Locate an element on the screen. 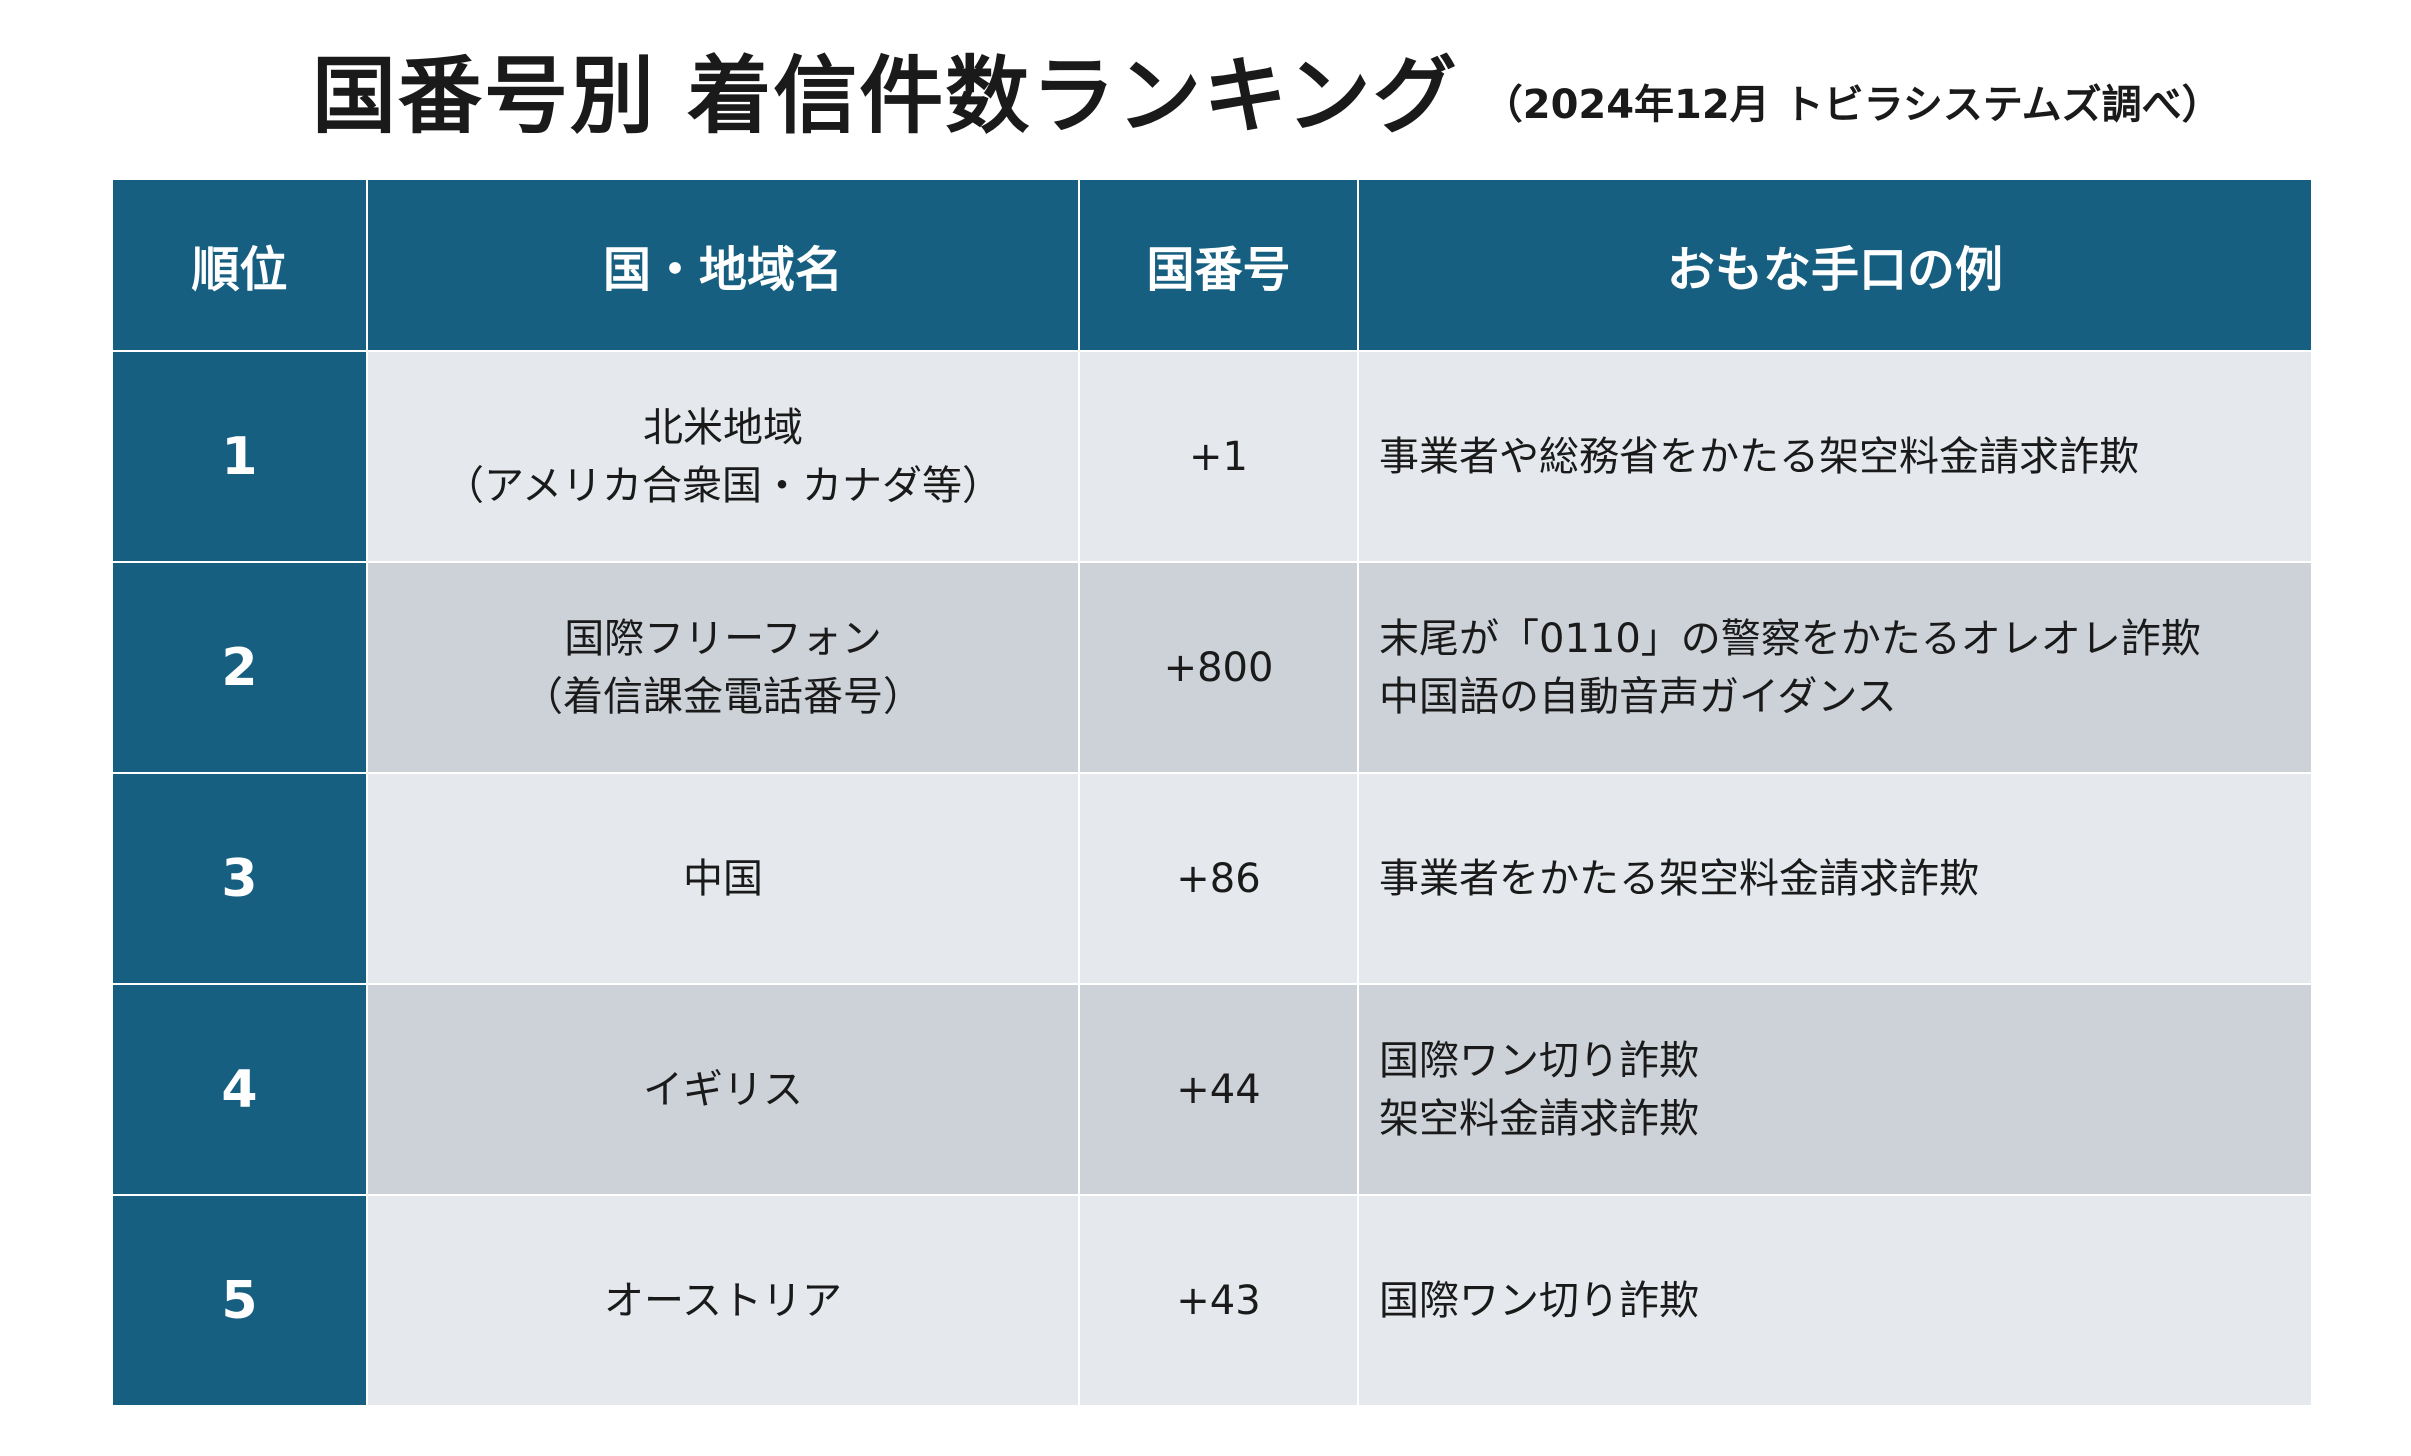 Image resolution: width=2411 pixels, height=1456 pixels. code-cell-line: +800 is located at coordinates (1218, 667).